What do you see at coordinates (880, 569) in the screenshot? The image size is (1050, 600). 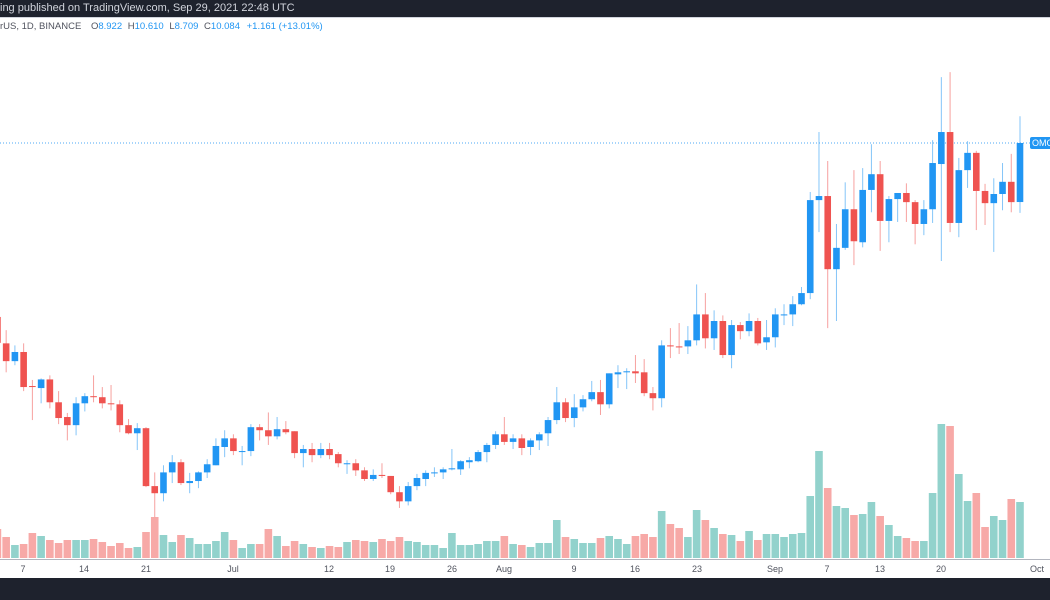 I see `x-tick-label: 13` at bounding box center [880, 569].